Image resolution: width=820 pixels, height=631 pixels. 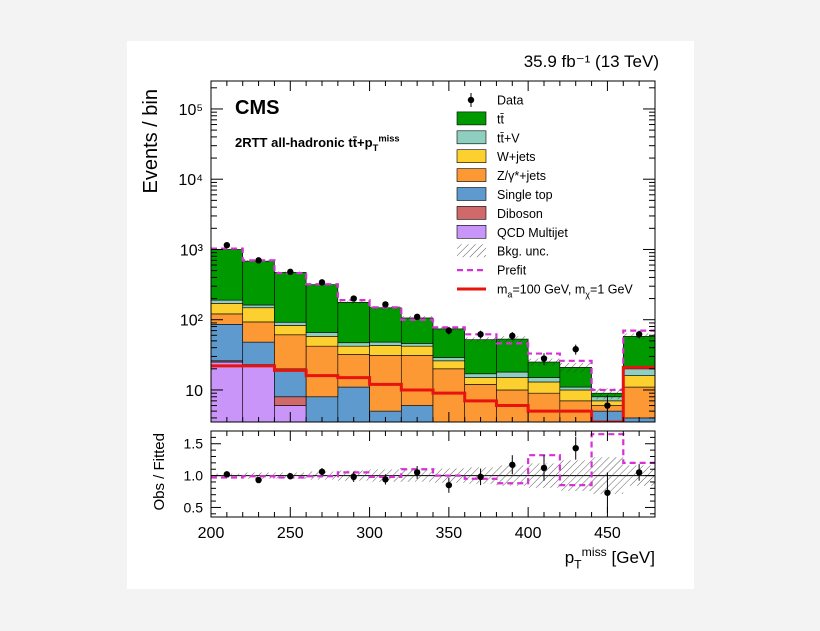 I want to click on text-span: 2RTT all-hadronic tt̄+p, so click(x=304, y=142).